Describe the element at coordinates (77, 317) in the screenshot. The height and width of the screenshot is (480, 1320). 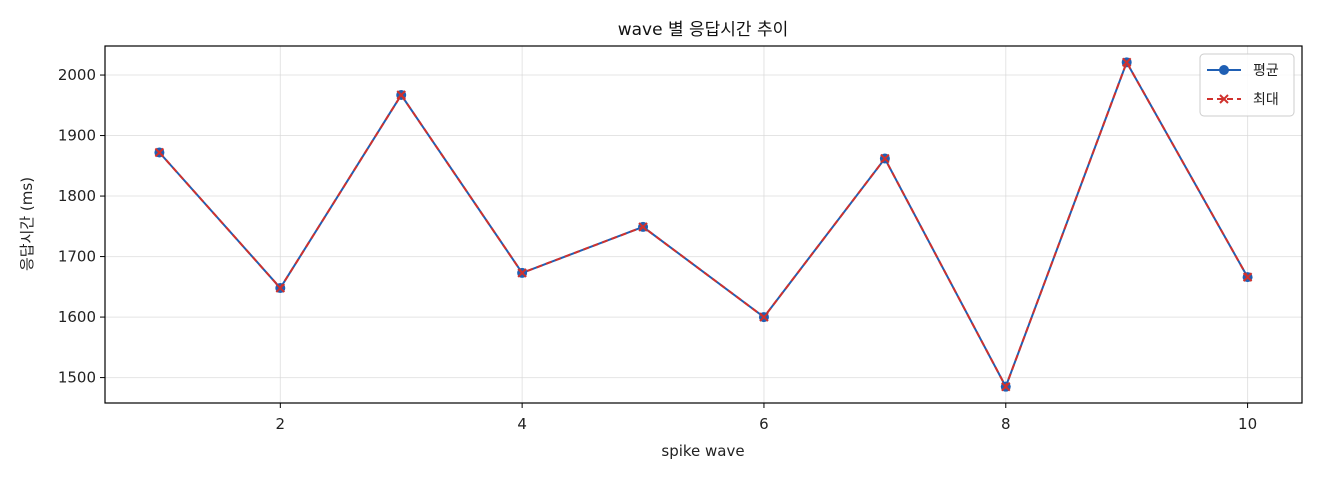
I see `y-tick-label: 1600` at that location.